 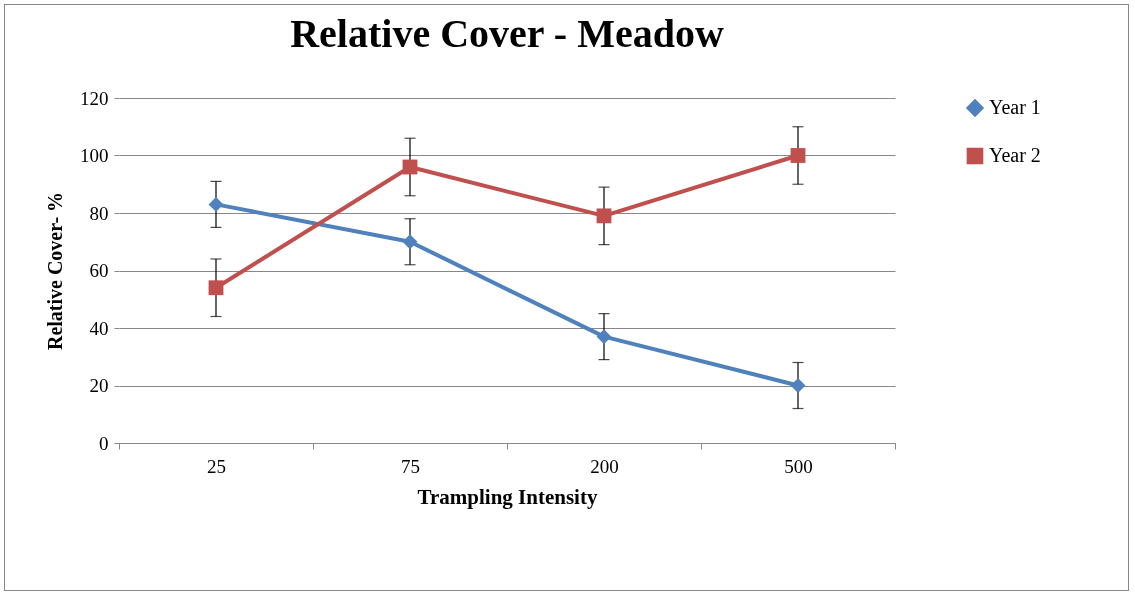 What do you see at coordinates (410, 466) in the screenshot?
I see `x-tick-label: 75` at bounding box center [410, 466].